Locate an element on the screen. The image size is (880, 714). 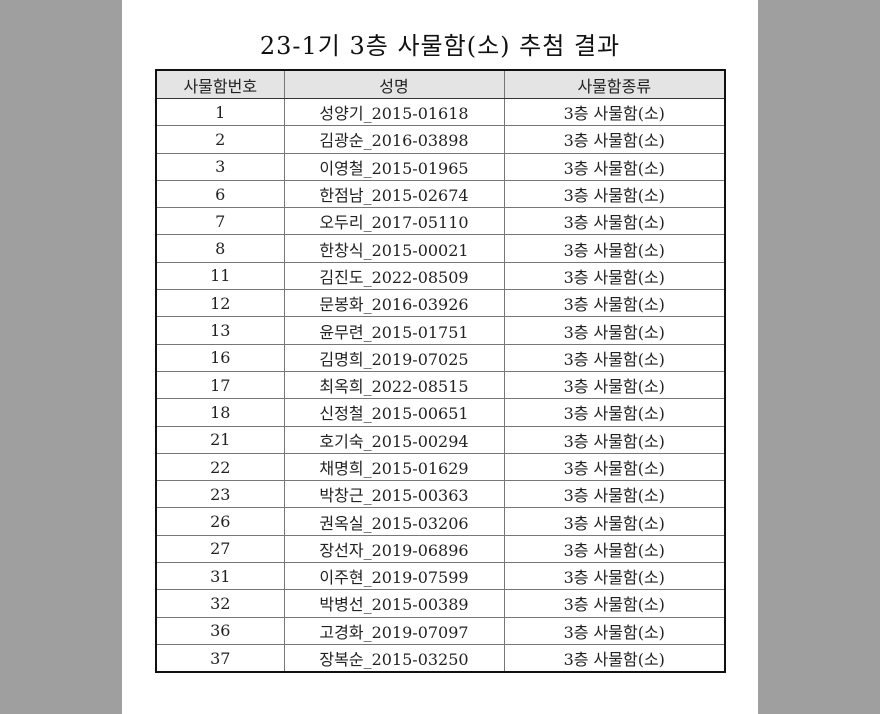
cell-locker-number: 37 is located at coordinates (220, 658).